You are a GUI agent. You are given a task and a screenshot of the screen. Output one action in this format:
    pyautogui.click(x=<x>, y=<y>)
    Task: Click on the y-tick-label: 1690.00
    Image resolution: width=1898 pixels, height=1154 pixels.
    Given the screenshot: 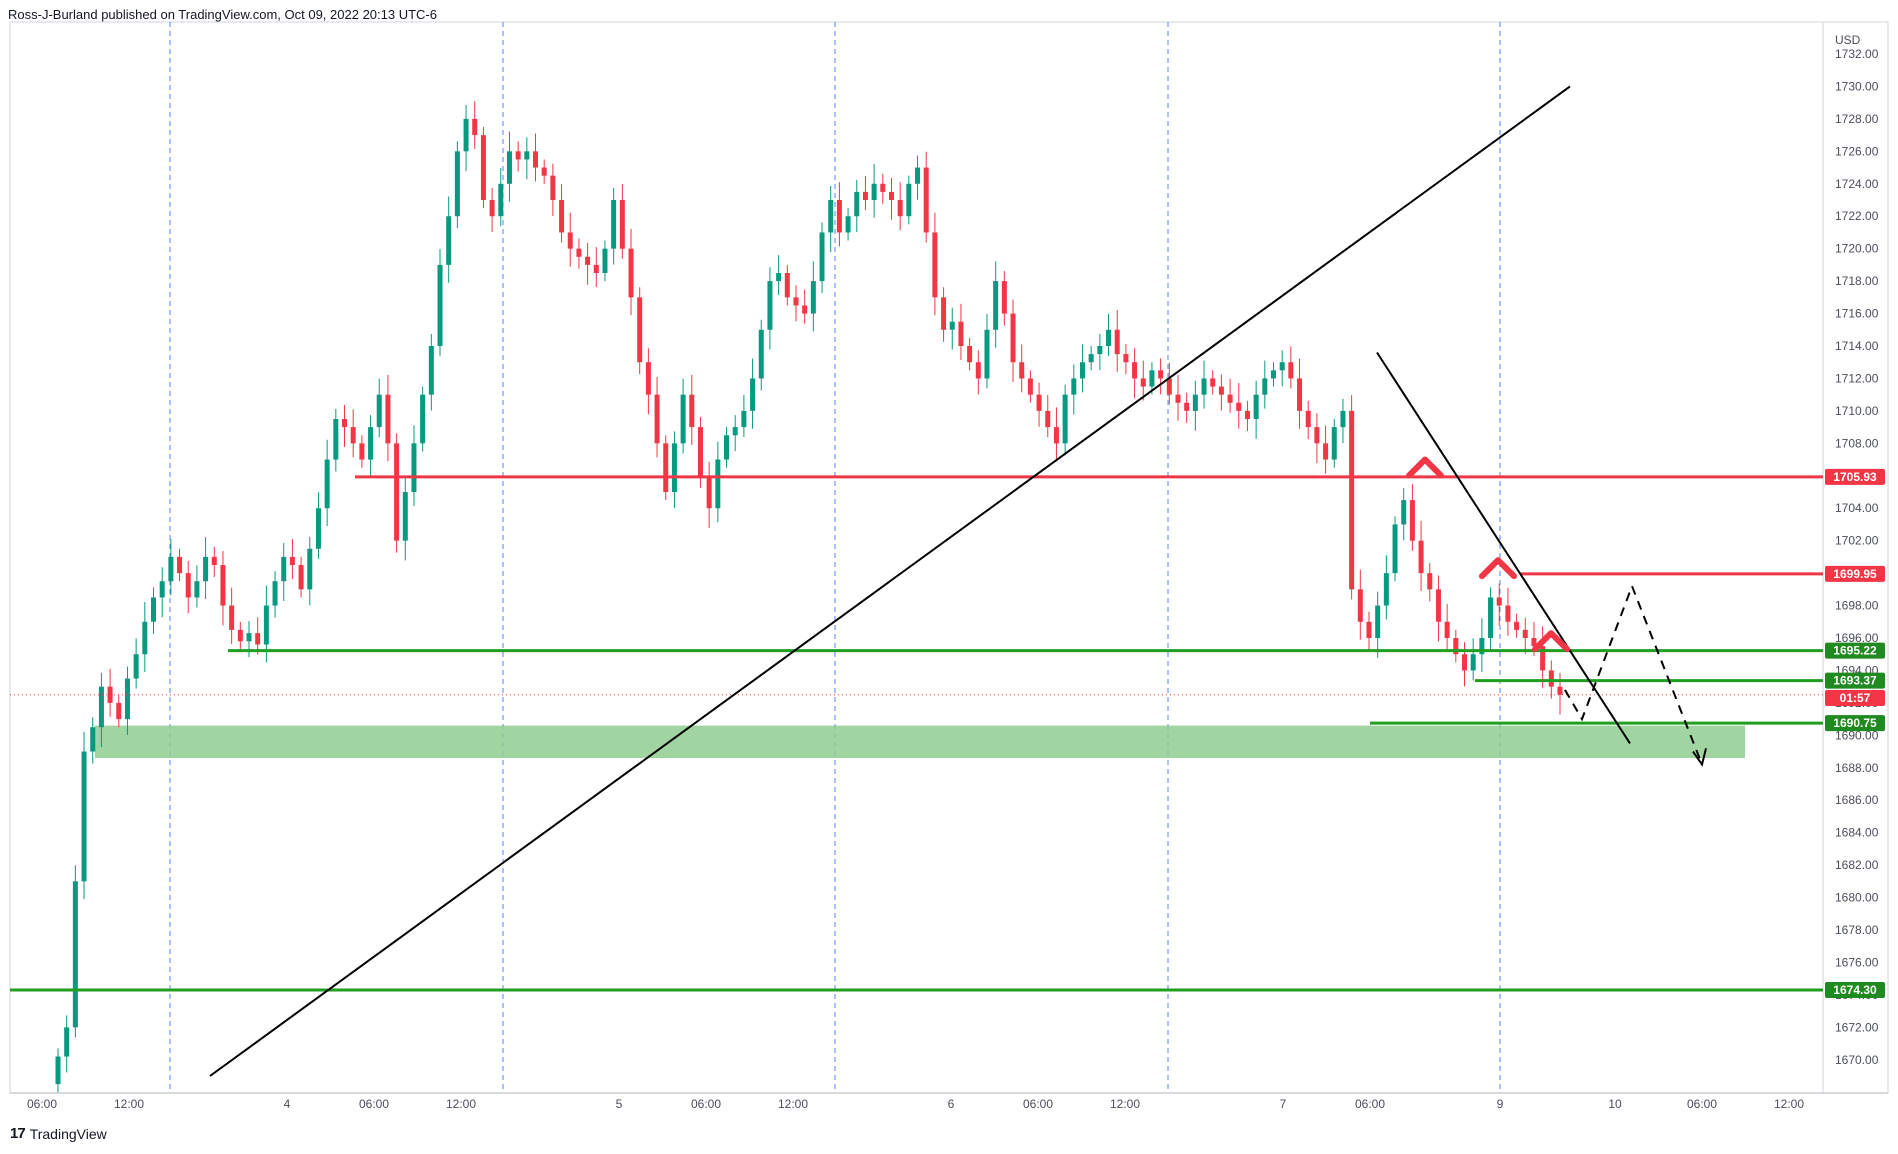 What is the action you would take?
    pyautogui.click(x=1857, y=735)
    